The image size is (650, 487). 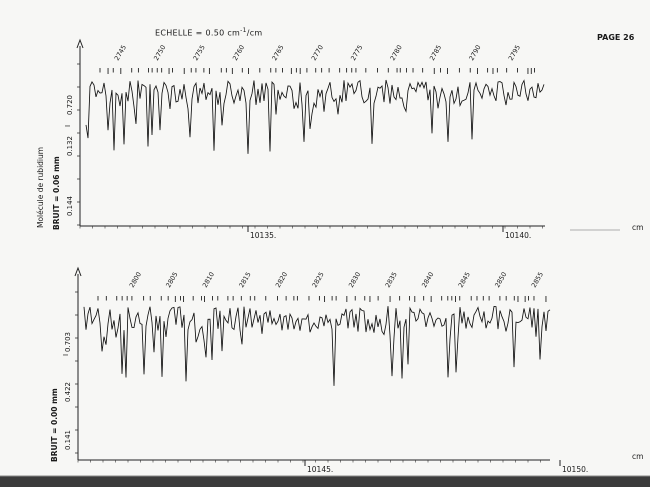 What do you see at coordinates (68, 342) in the screenshot?
I see `y-tick-label: 0.703` at bounding box center [68, 342].